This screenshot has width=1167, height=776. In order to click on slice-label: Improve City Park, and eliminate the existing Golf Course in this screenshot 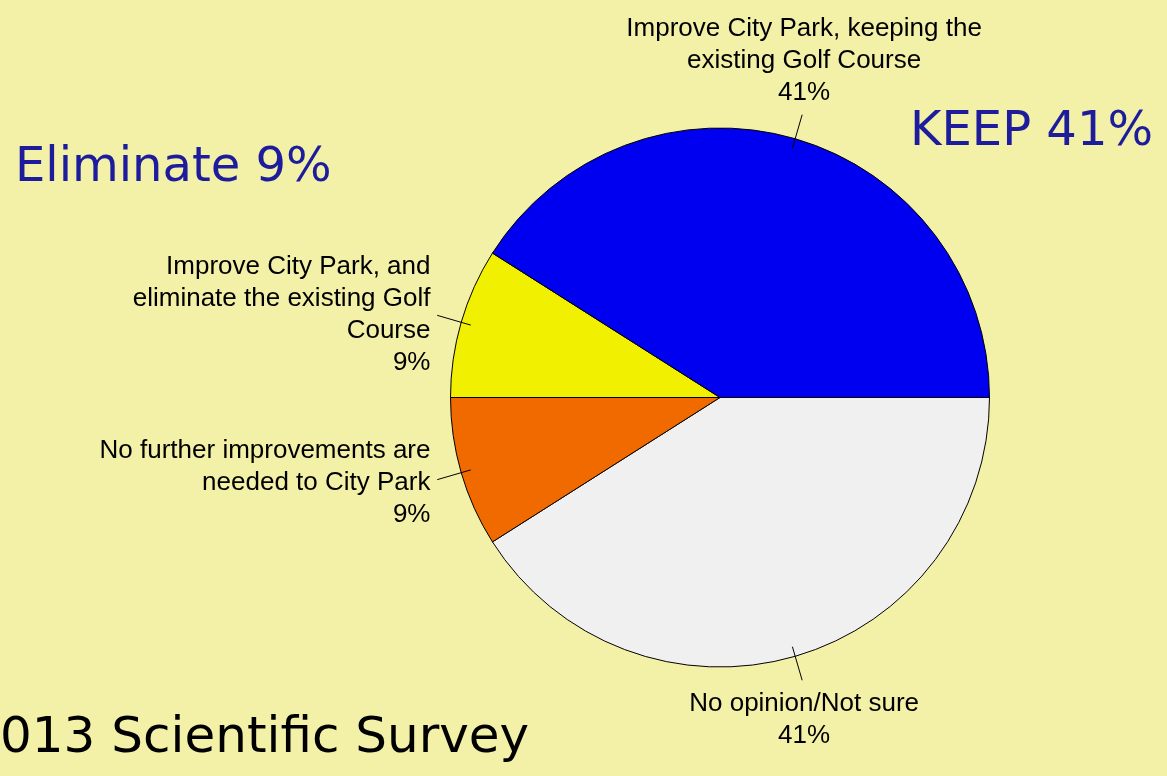, I will do `click(282, 296)`.